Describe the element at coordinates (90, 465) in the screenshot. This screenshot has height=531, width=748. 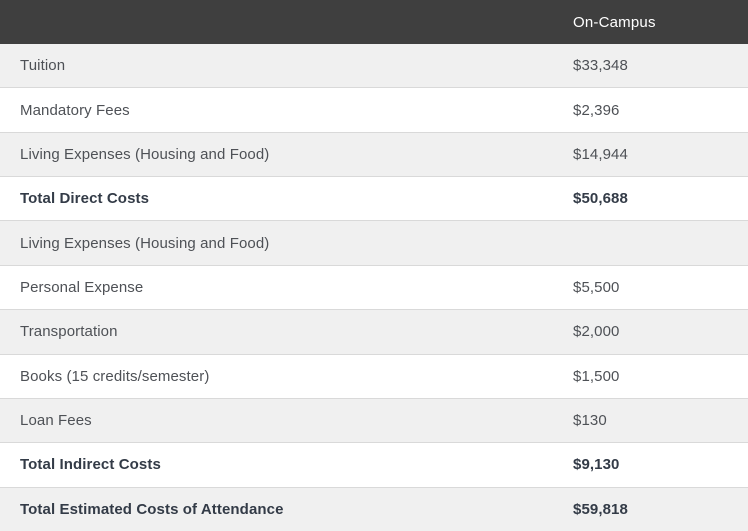
I see `row-label: Total Indirect Costs` at that location.